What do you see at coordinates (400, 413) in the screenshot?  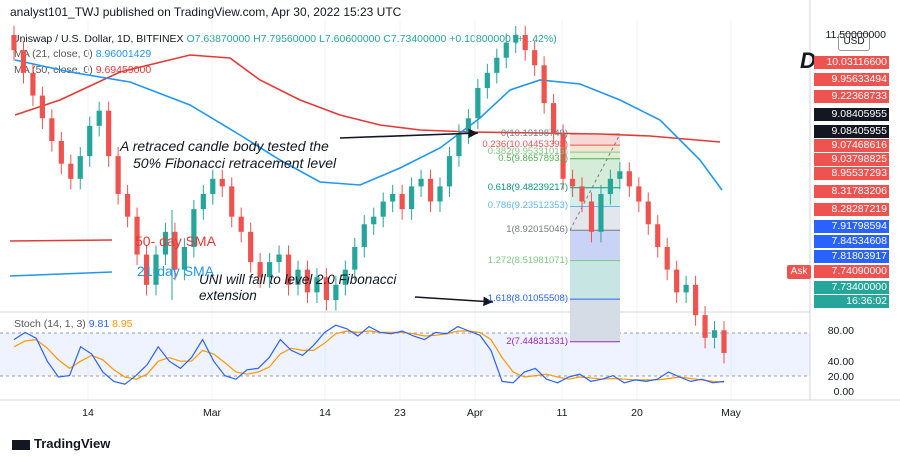 I see `time-tick: 23` at bounding box center [400, 413].